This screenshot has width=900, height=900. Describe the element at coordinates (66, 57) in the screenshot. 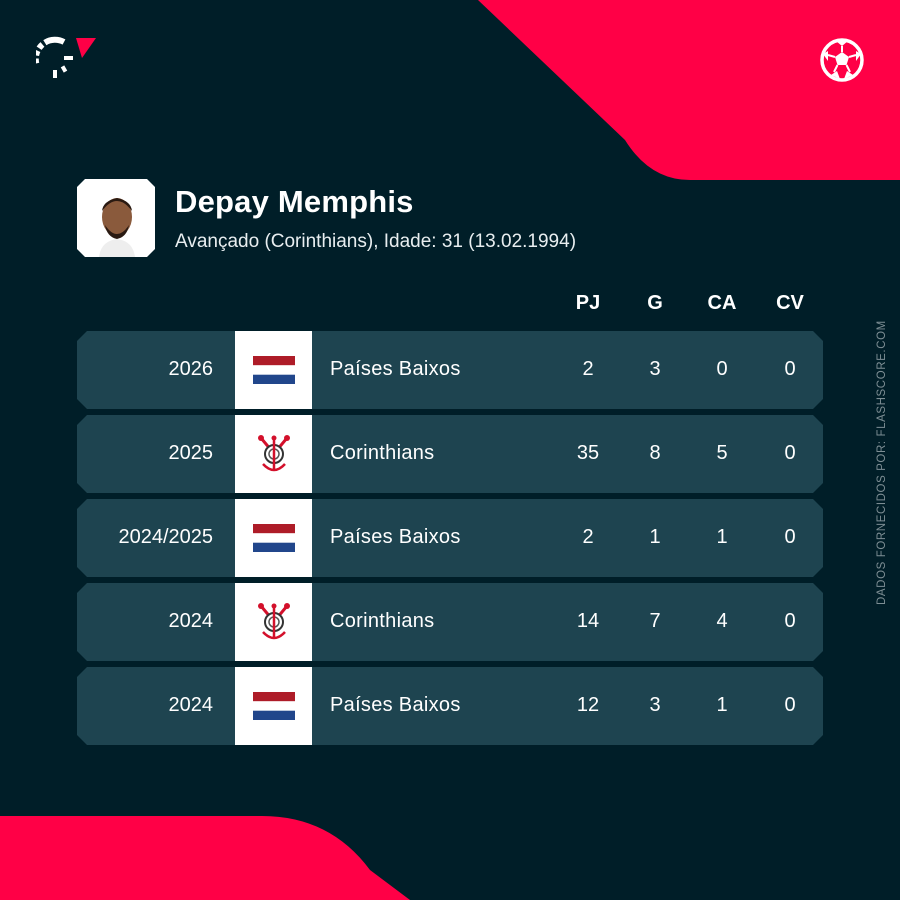

I see `flashscore-logo-icon` at that location.